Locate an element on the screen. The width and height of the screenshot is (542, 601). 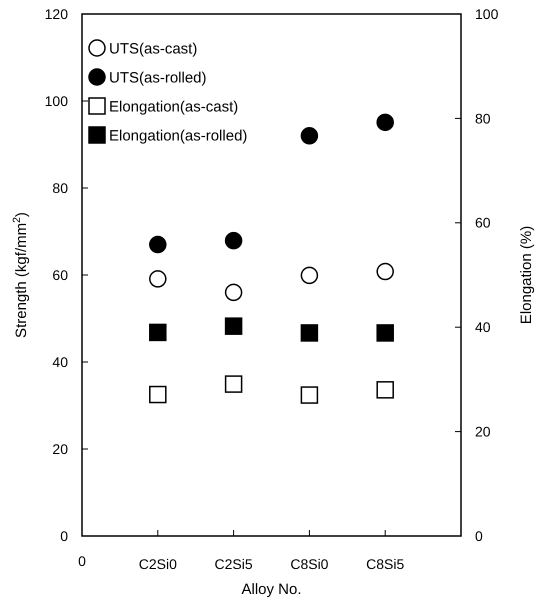
legend-label: UTS(as-cast) is located at coordinates (153, 49).